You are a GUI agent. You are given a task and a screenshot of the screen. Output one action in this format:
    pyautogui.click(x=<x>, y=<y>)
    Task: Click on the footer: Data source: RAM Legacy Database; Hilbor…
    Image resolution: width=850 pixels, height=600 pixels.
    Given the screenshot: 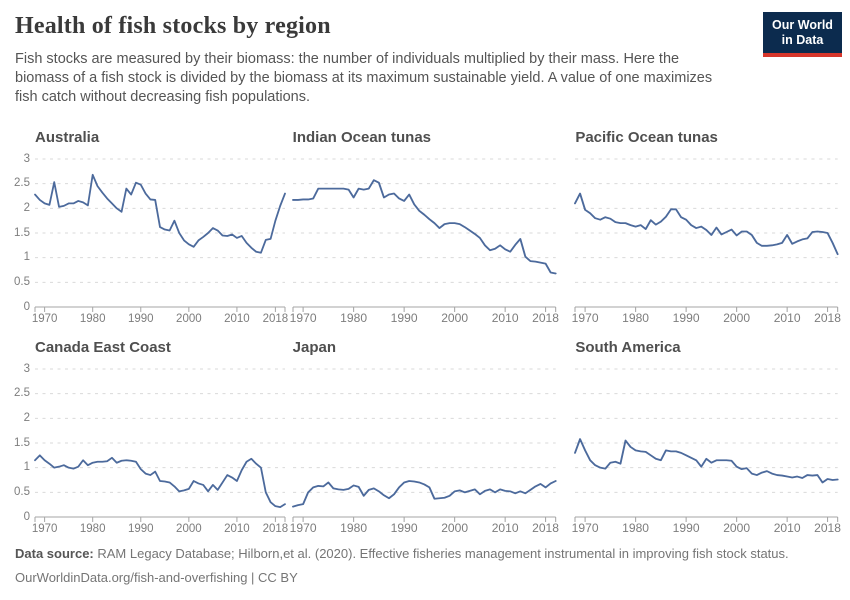 What is the action you would take?
    pyautogui.click(x=425, y=567)
    